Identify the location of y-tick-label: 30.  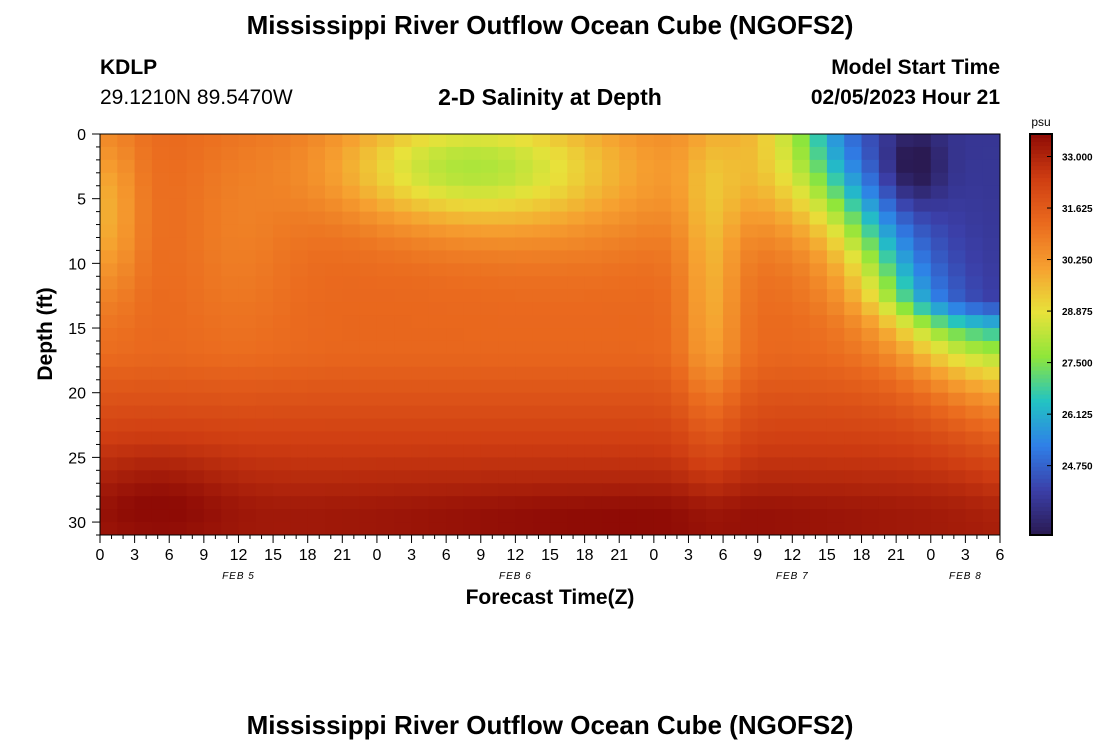
(77, 523).